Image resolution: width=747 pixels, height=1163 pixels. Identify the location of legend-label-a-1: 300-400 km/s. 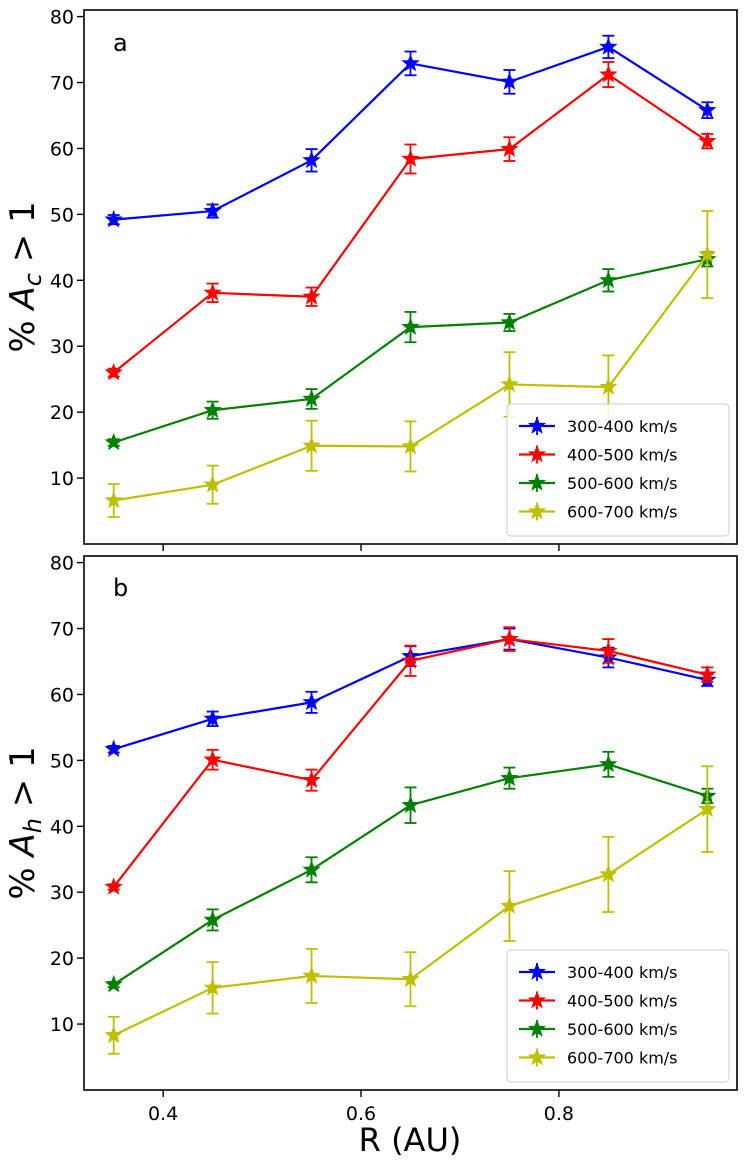
(622, 426).